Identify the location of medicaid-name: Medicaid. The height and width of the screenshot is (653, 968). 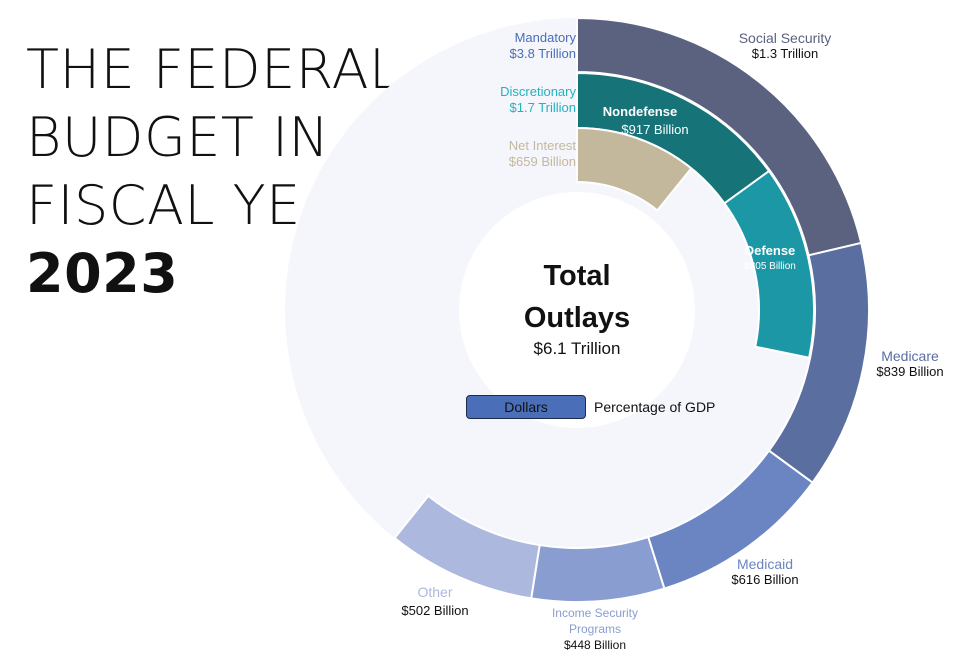
(765, 564).